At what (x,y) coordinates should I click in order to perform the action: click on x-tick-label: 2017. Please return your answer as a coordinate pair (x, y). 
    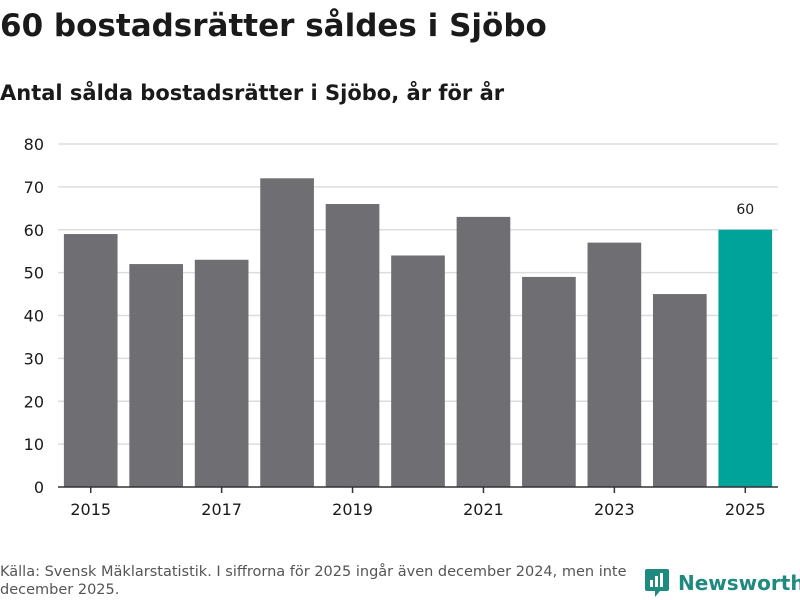
    Looking at the image, I should click on (221, 509).